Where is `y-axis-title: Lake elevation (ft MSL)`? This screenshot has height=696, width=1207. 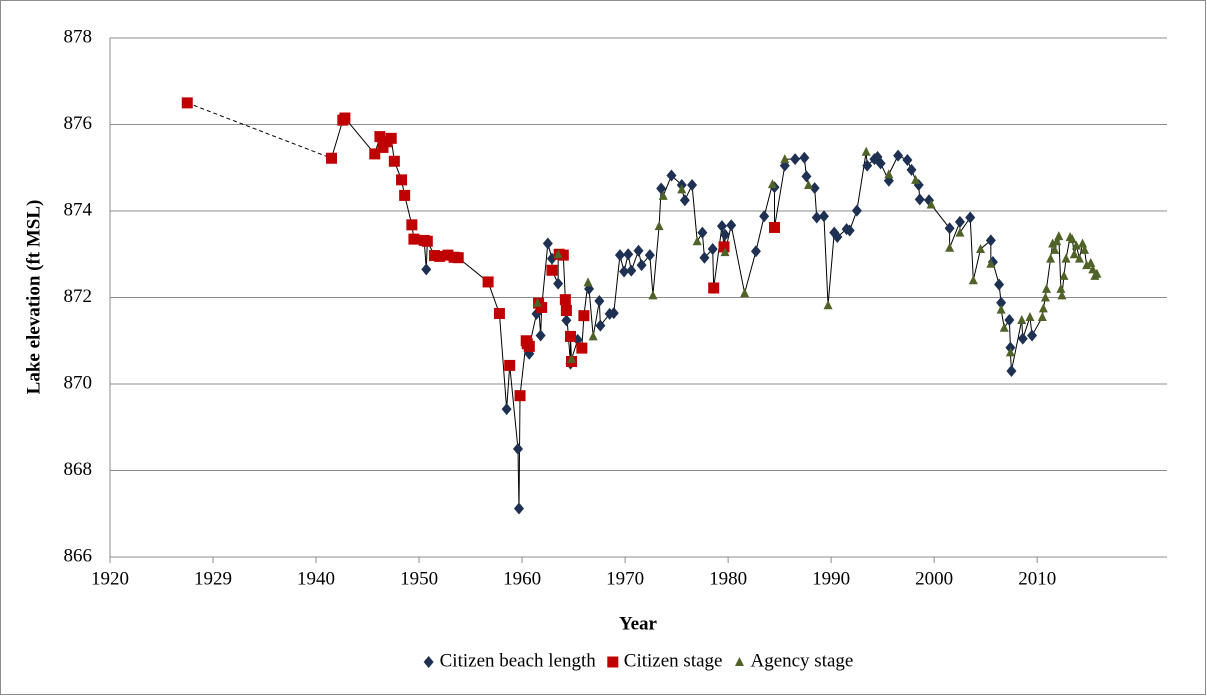 y-axis-title: Lake elevation (ft MSL) is located at coordinates (33, 297).